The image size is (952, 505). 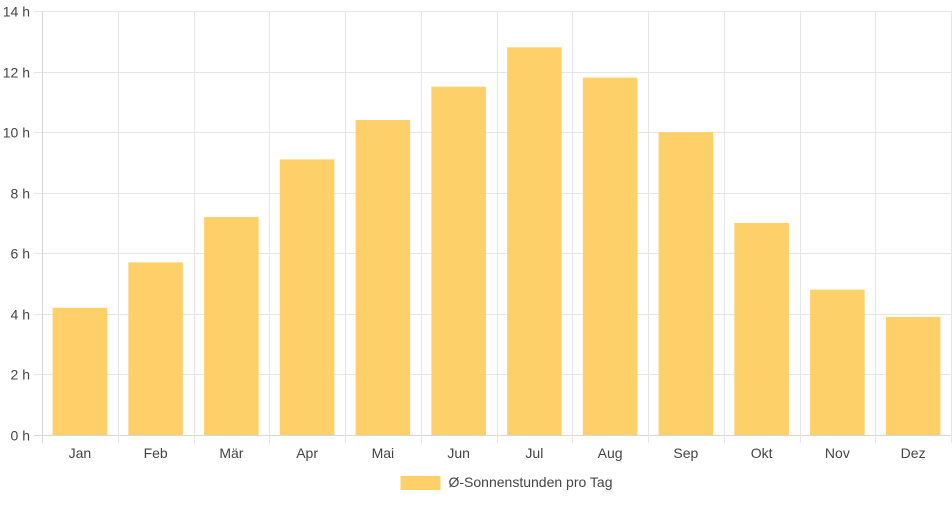 I want to click on x-tick-label: Mär, so click(x=231, y=453).